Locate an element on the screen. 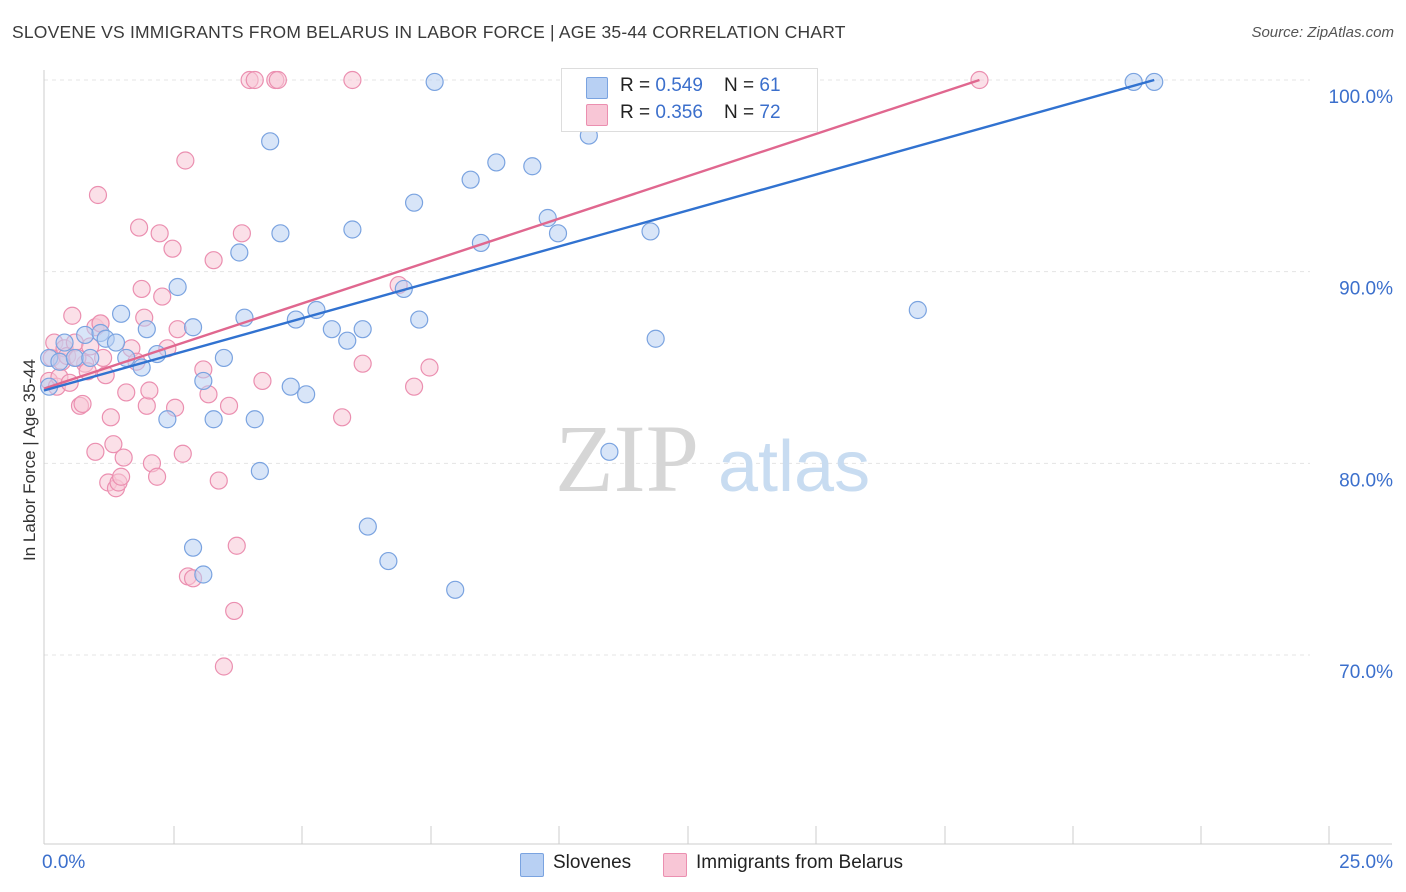 The height and width of the screenshot is (892, 1406). y-axis-label: In Labor Force | Age 35-44 is located at coordinates (29, 460).